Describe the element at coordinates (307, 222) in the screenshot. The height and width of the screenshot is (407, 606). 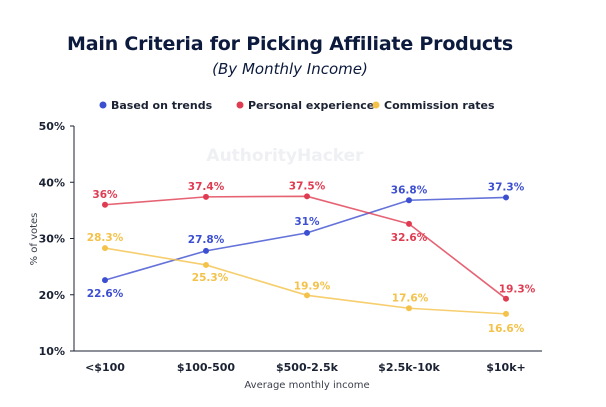
I see `data-label: 31%` at that location.